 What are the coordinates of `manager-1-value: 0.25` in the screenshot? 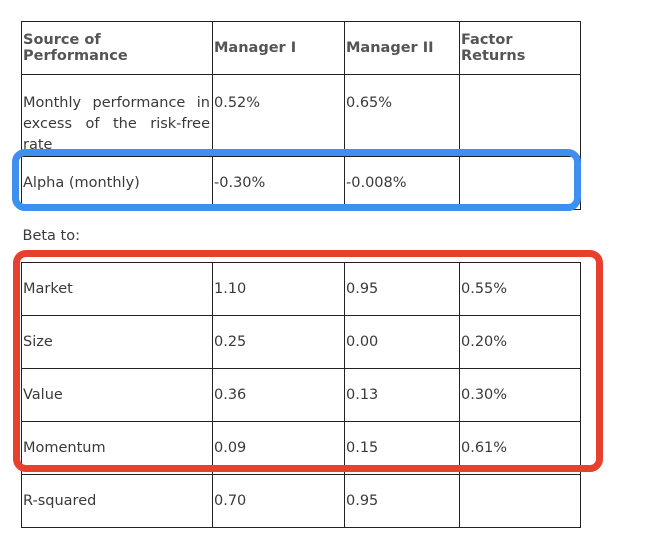 It's located at (278, 342).